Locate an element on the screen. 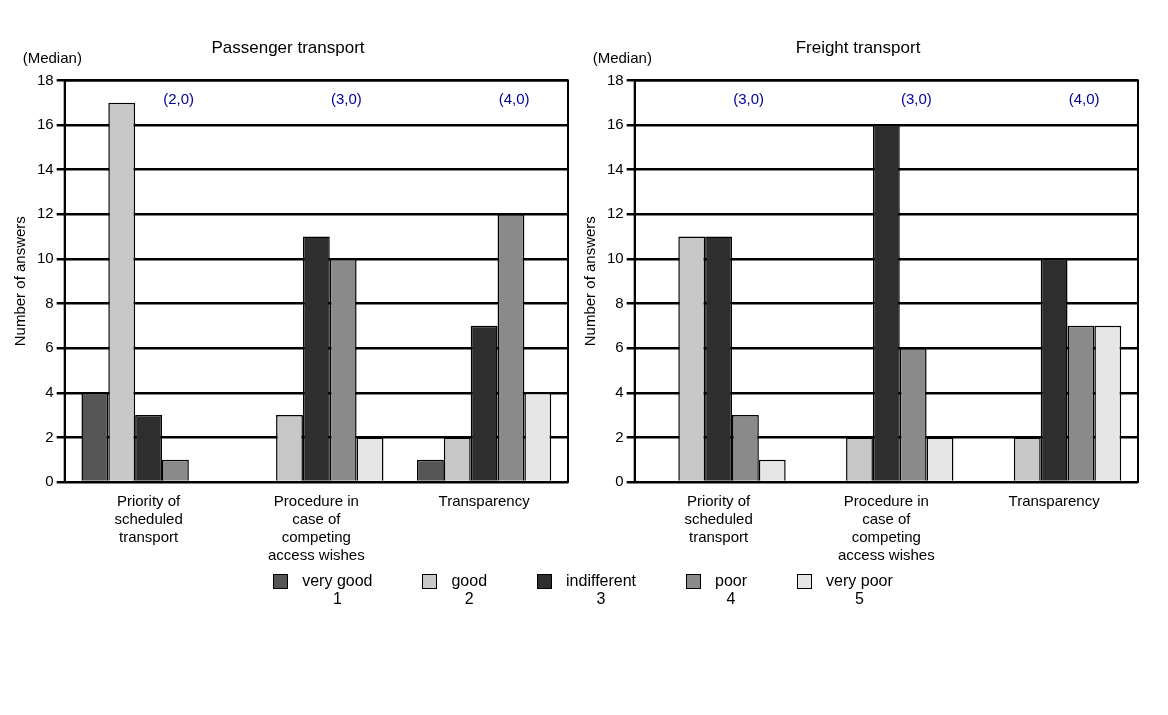 The width and height of the screenshot is (1168, 715). legend-label: indifferent 3 is located at coordinates (601, 590).